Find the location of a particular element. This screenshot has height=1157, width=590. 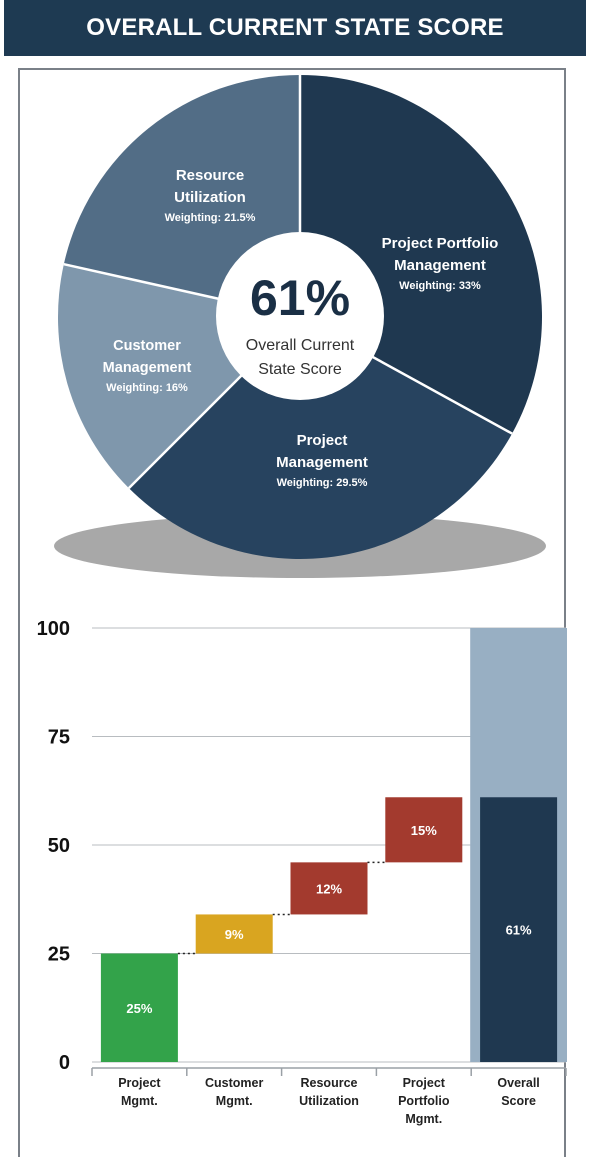

category-label: Resource is located at coordinates (329, 1083).